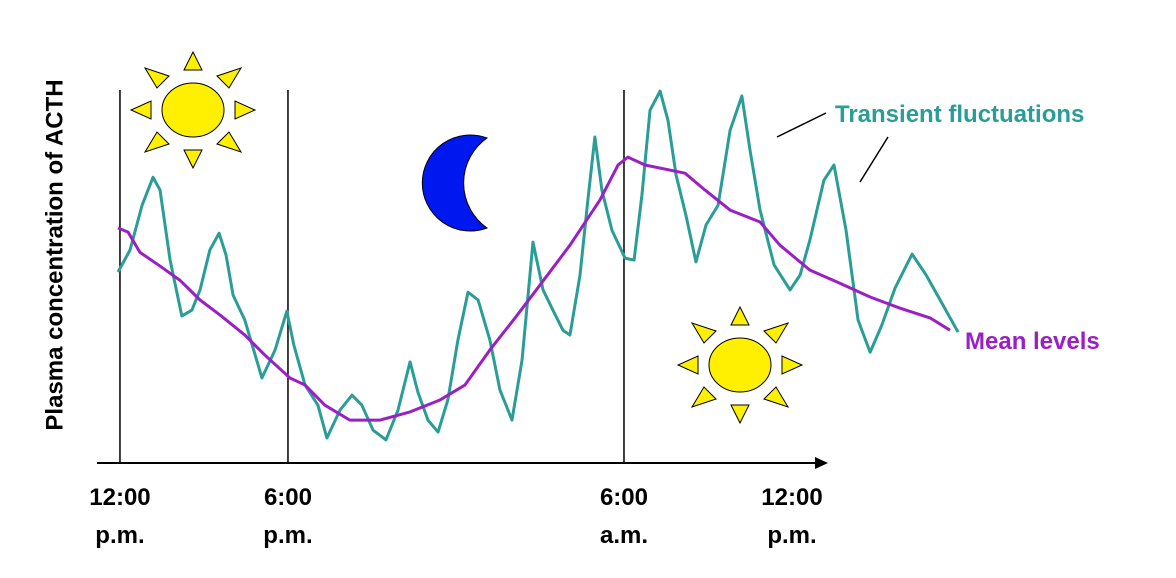  Describe the element at coordinates (624, 516) in the screenshot. I see `x-tick-label: 6:00 a.m.` at that location.